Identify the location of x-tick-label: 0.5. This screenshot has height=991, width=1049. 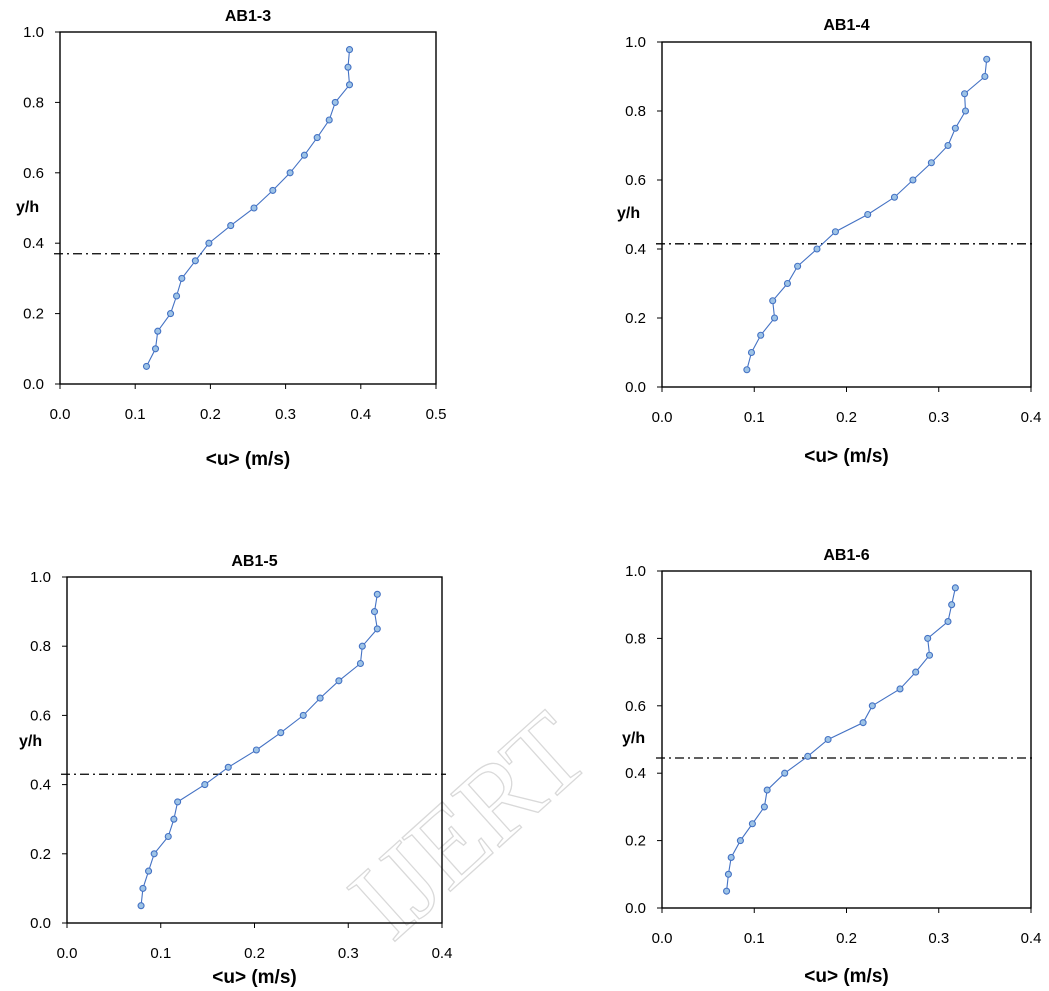
(436, 414).